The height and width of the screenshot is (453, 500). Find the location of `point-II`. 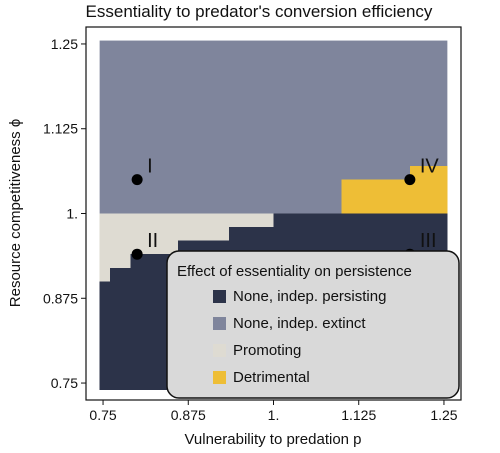

point-II is located at coordinates (137, 254).